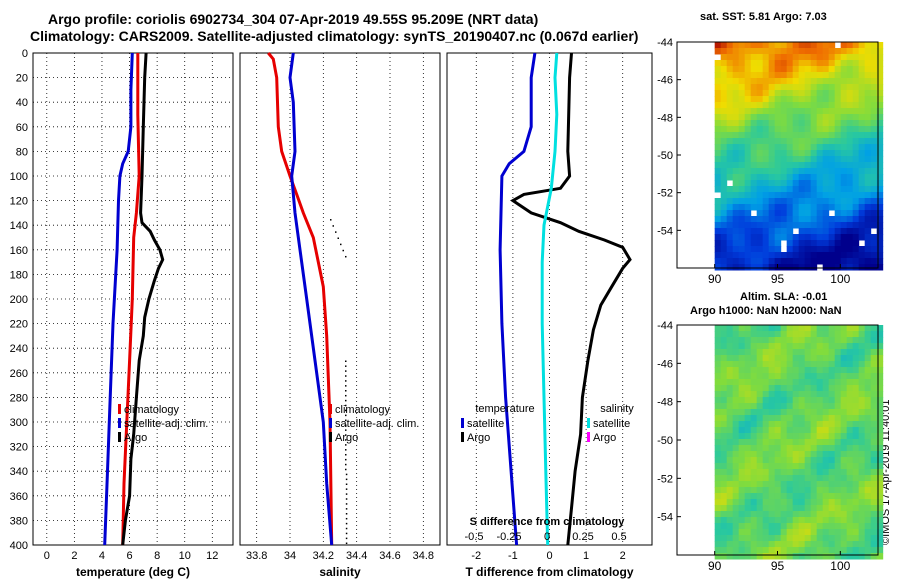 The width and height of the screenshot is (900, 580). Describe the element at coordinates (611, 424) in the screenshot. I see `diff-legend-sal-label: satellite` at that location.